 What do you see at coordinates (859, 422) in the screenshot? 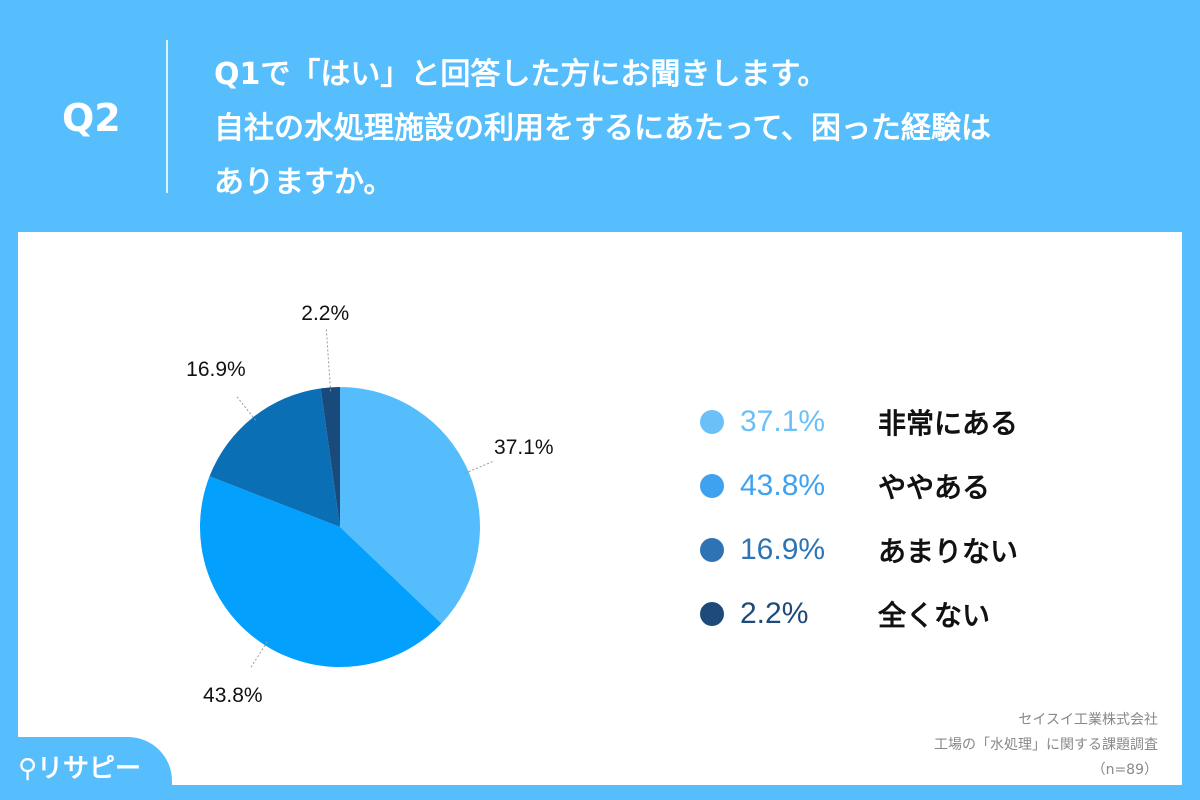
I see `legend-item: 37.1% 非常にある` at bounding box center [859, 422].